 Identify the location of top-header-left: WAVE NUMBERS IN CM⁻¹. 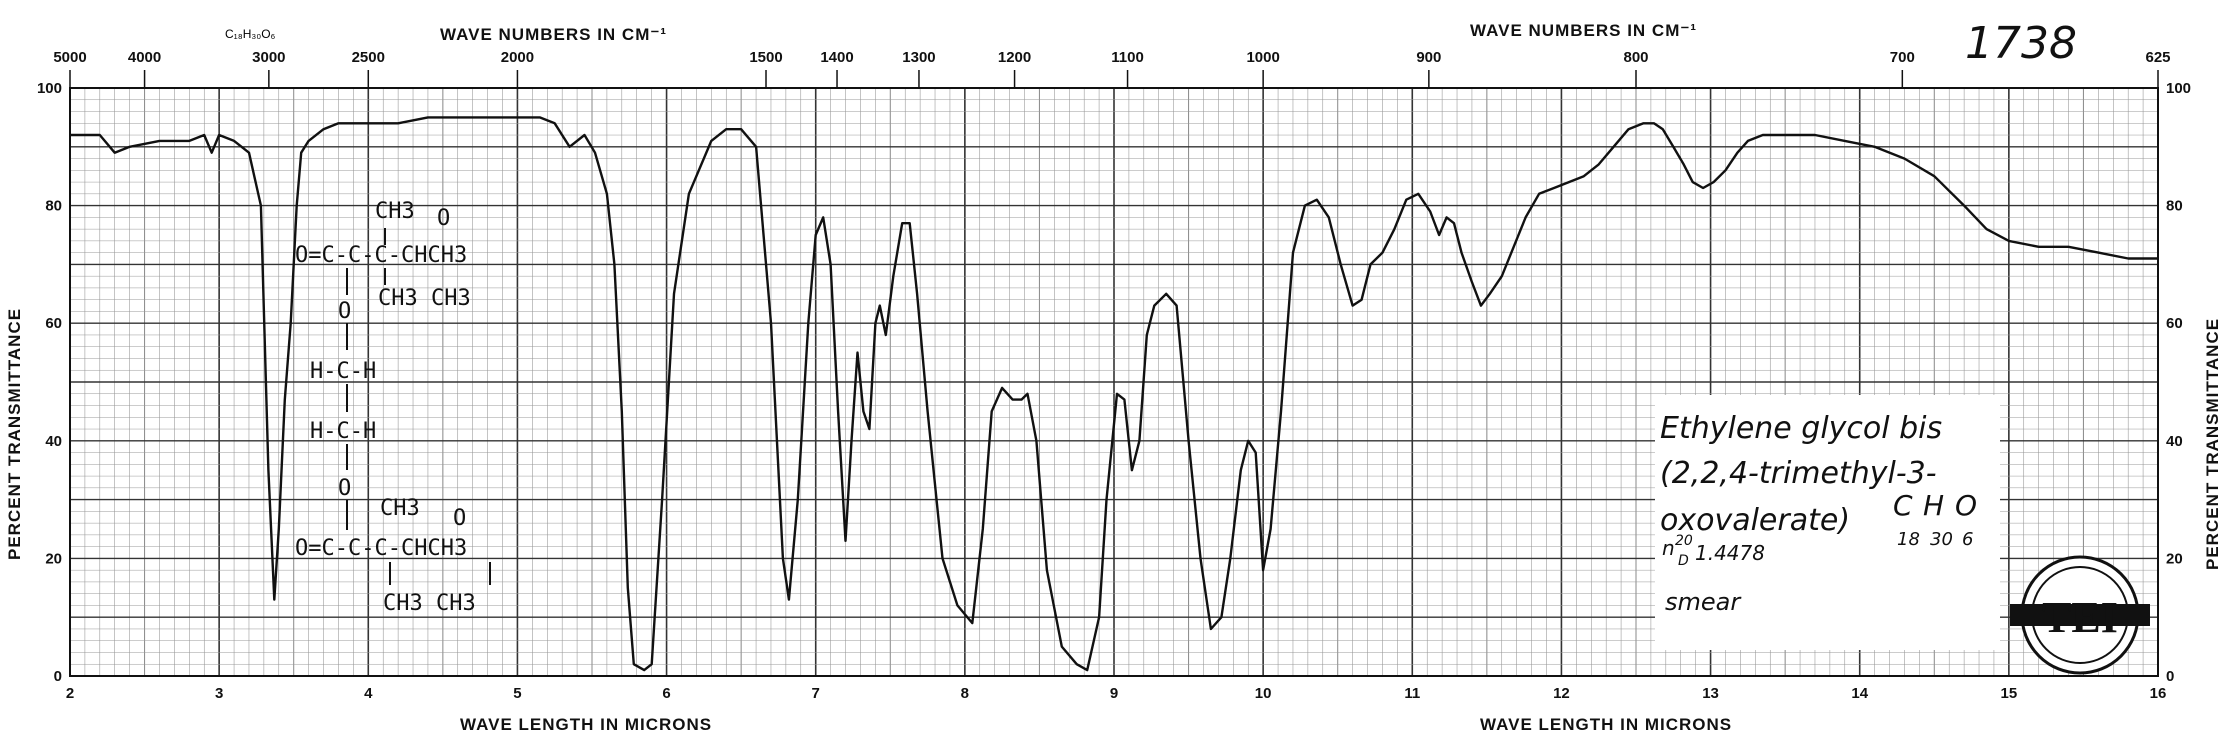
(553, 34).